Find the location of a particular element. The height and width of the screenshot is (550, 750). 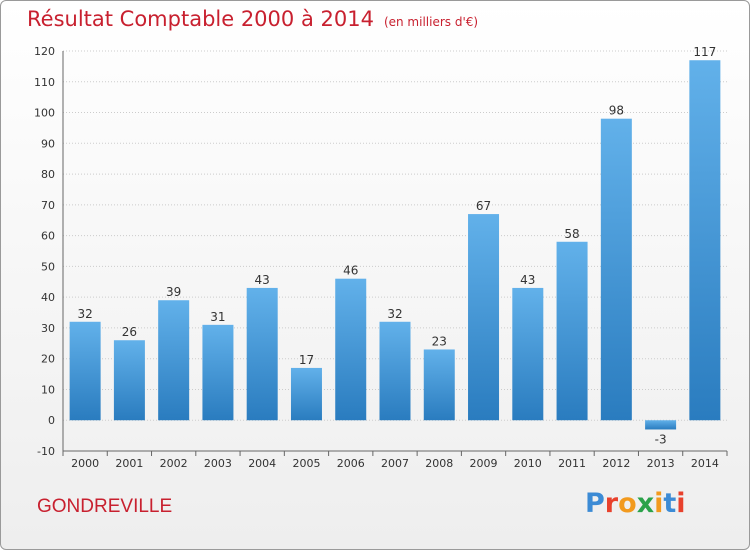

data-label: 46 is located at coordinates (350, 271).